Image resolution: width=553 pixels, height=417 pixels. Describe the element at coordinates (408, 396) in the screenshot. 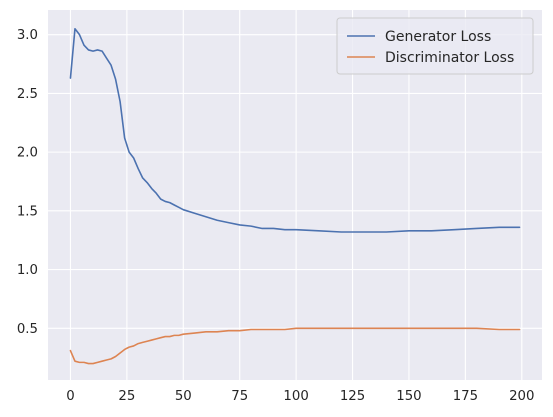

I see `x-tick-label: 150` at that location.